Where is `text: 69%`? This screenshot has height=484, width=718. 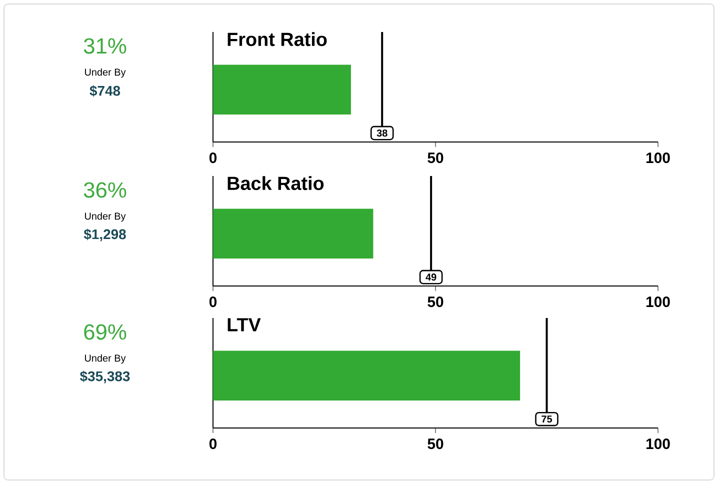
text: 69% is located at coordinates (105, 332).